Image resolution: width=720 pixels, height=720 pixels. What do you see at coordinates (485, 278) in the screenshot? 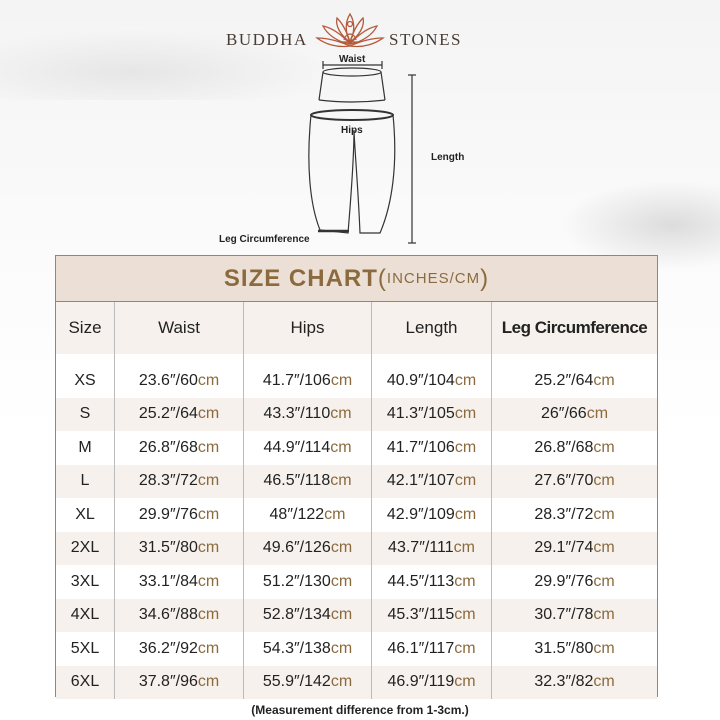
I see `title-paren: )` at bounding box center [485, 278].